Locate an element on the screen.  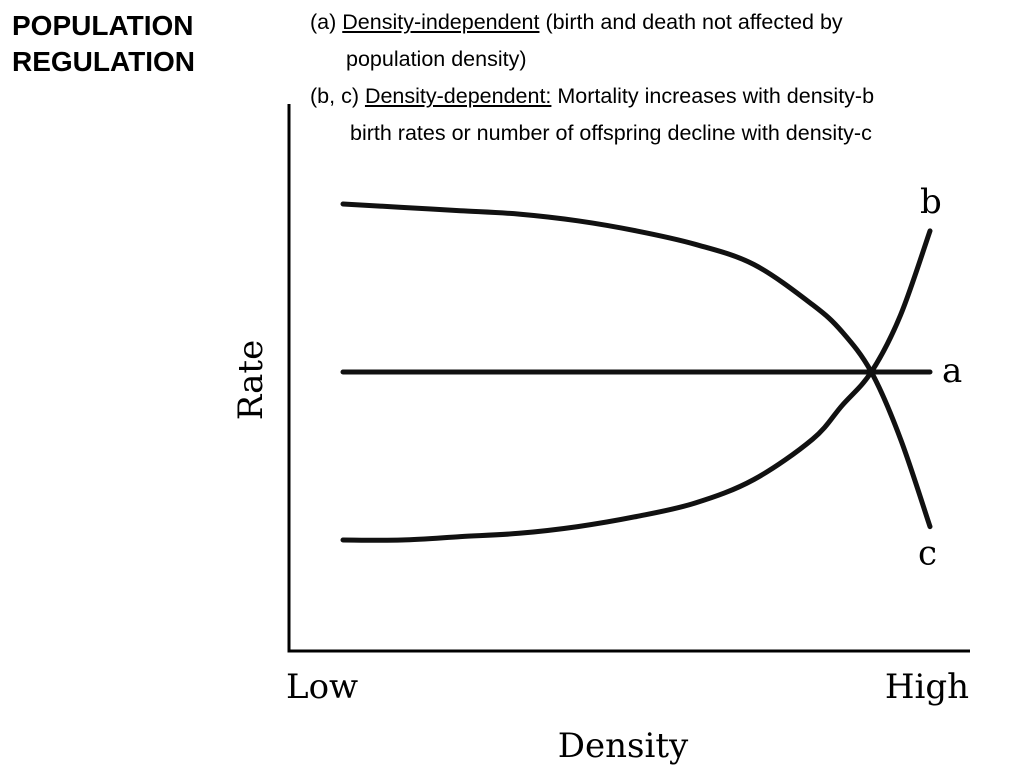
note-bc-rest: Mortality increases with density-b is located at coordinates (713, 96).